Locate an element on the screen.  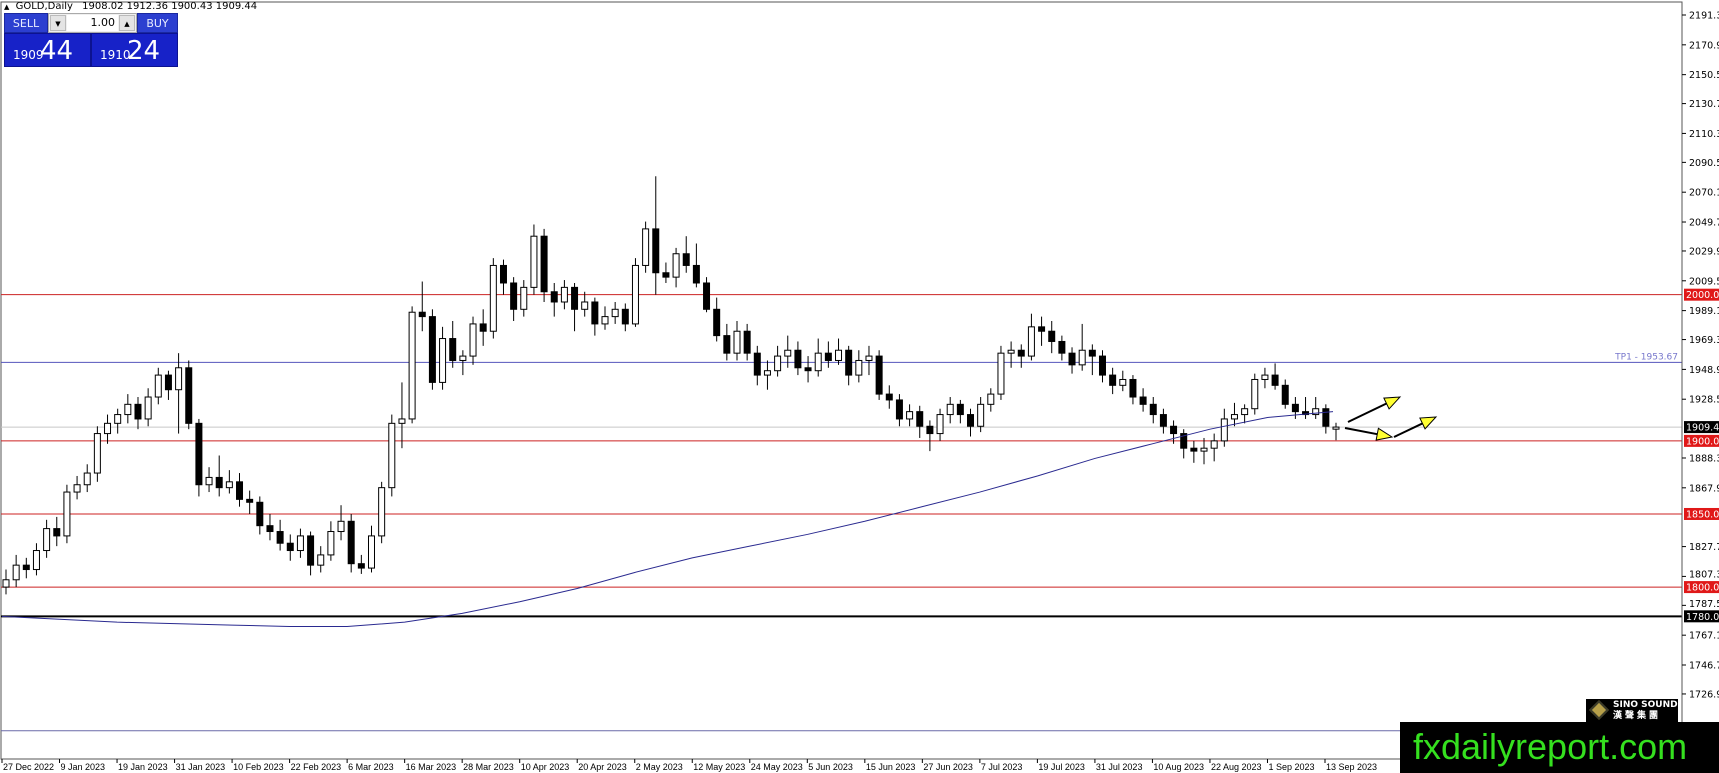
triangle-icon: ▲ is located at coordinates (7, 7).